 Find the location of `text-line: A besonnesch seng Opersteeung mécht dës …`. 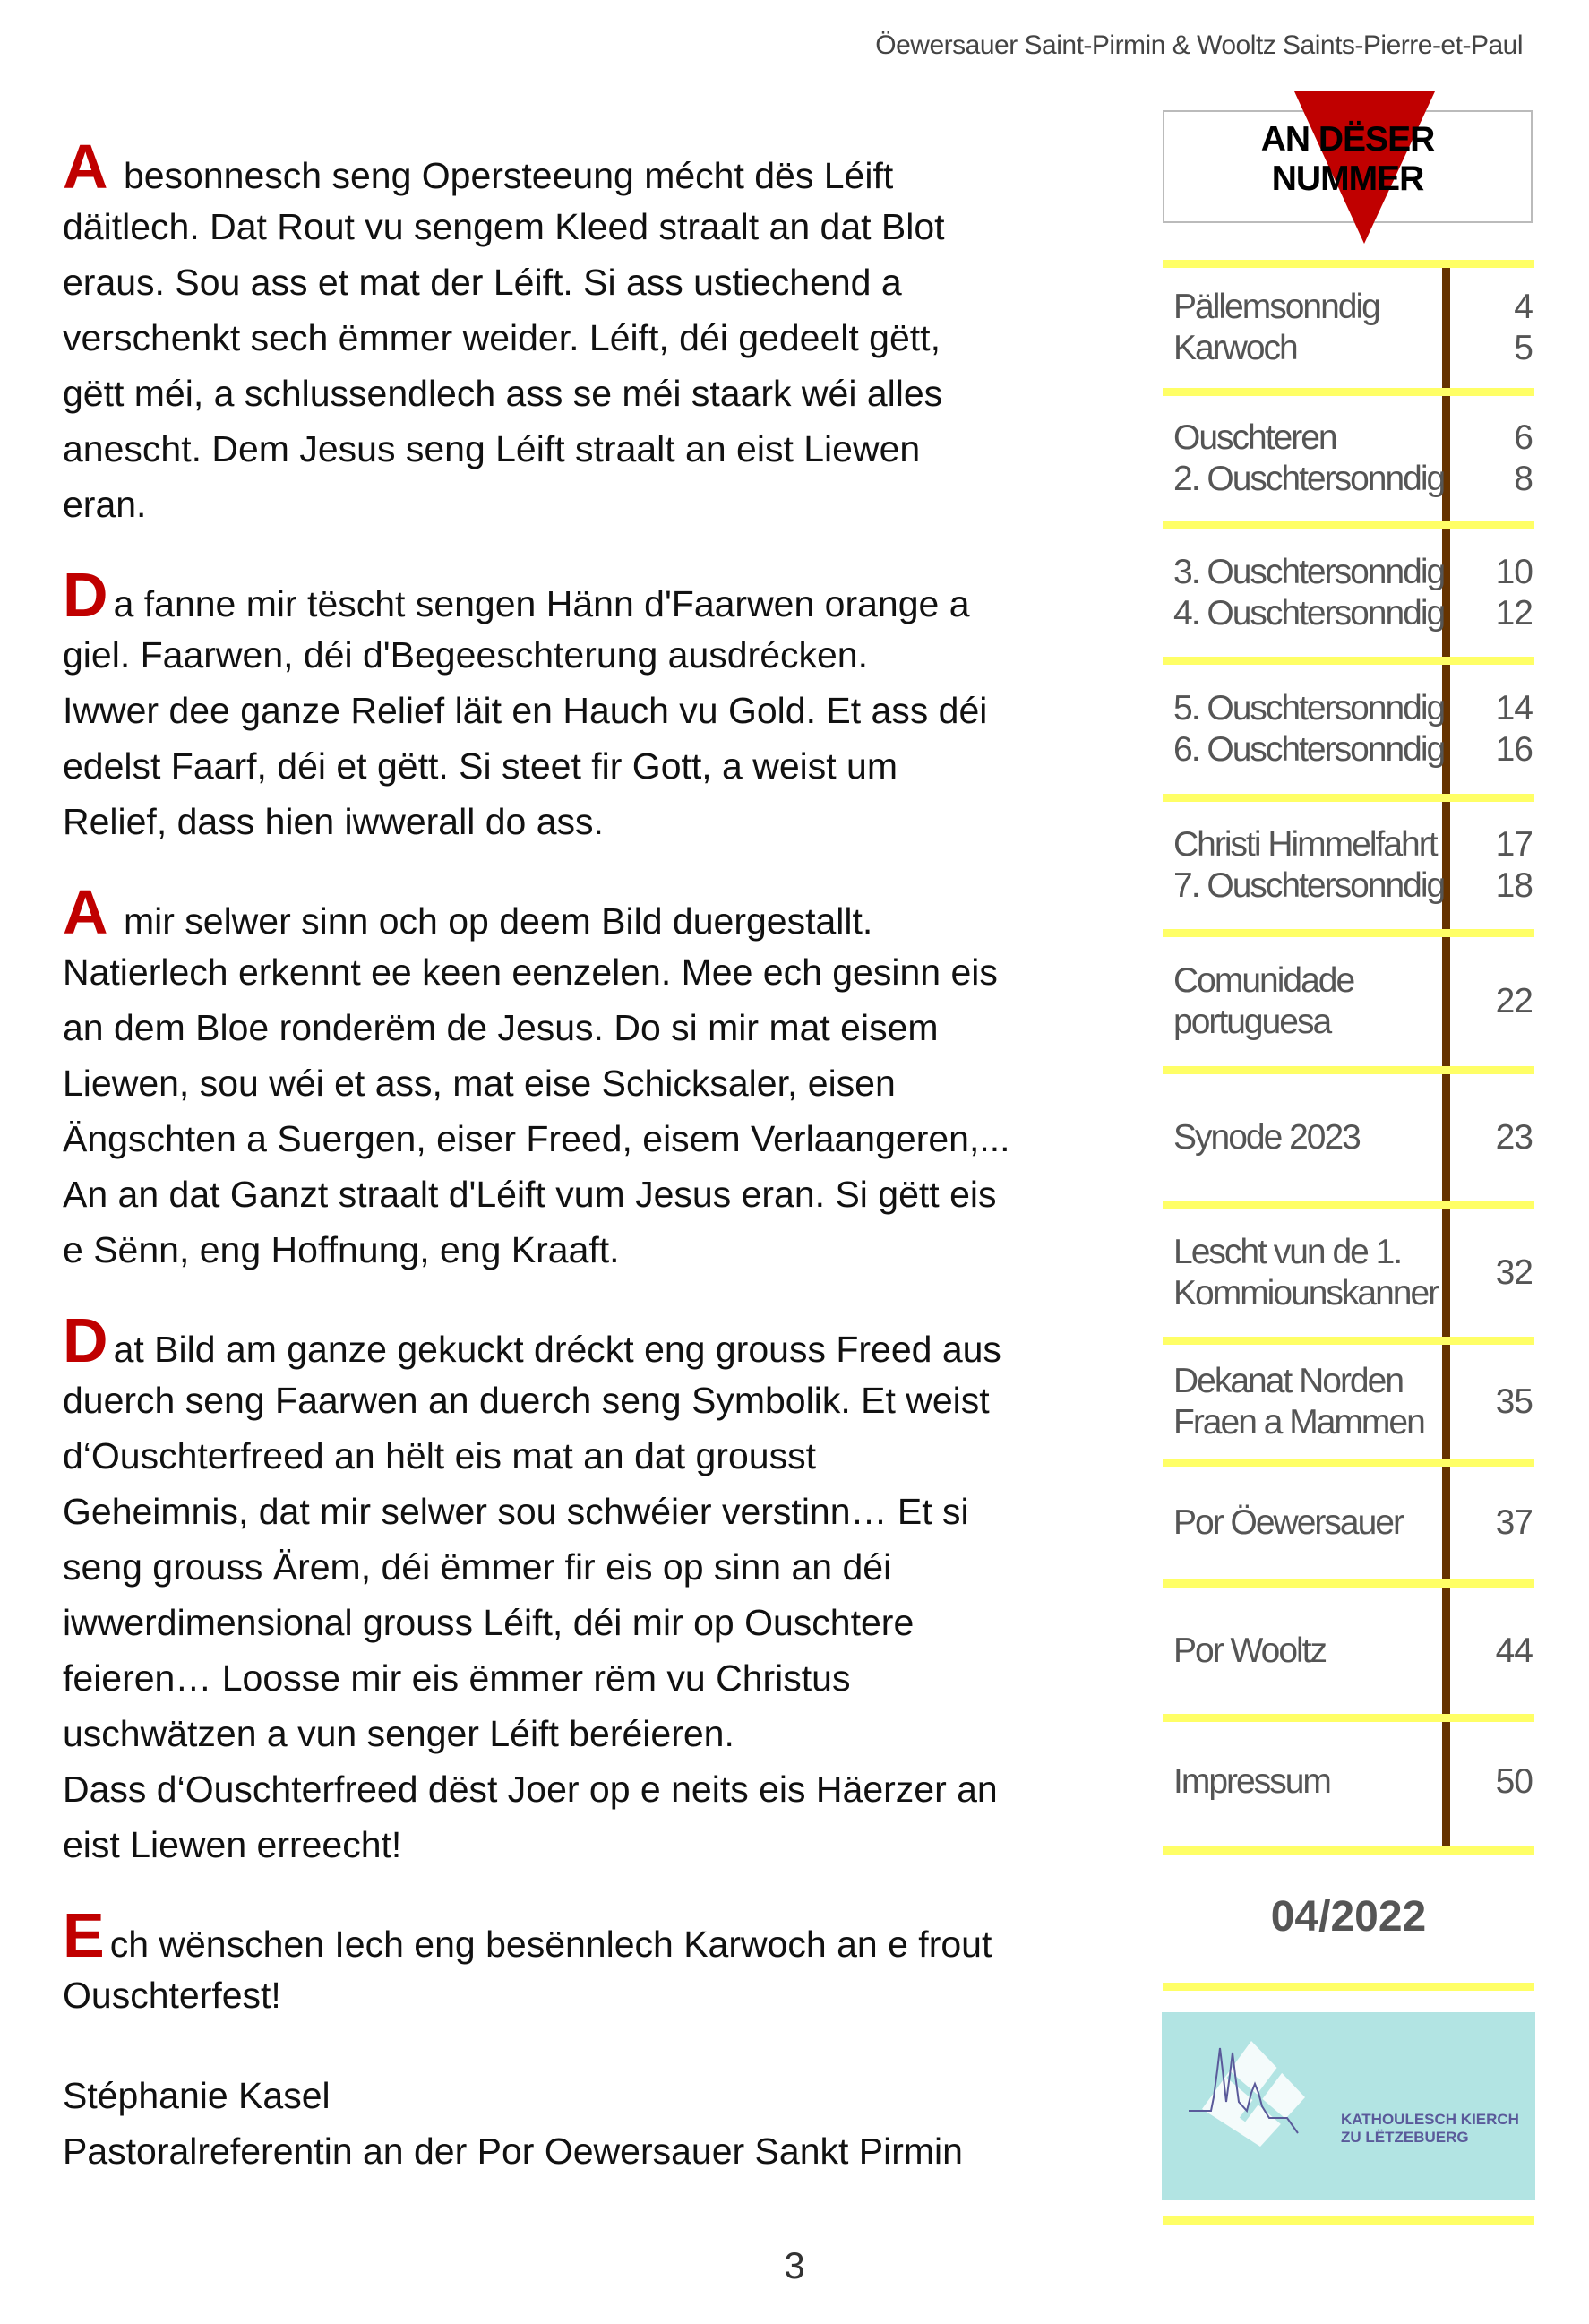

text-line: A besonnesch seng Opersteeung mécht dës … is located at coordinates (600, 166).